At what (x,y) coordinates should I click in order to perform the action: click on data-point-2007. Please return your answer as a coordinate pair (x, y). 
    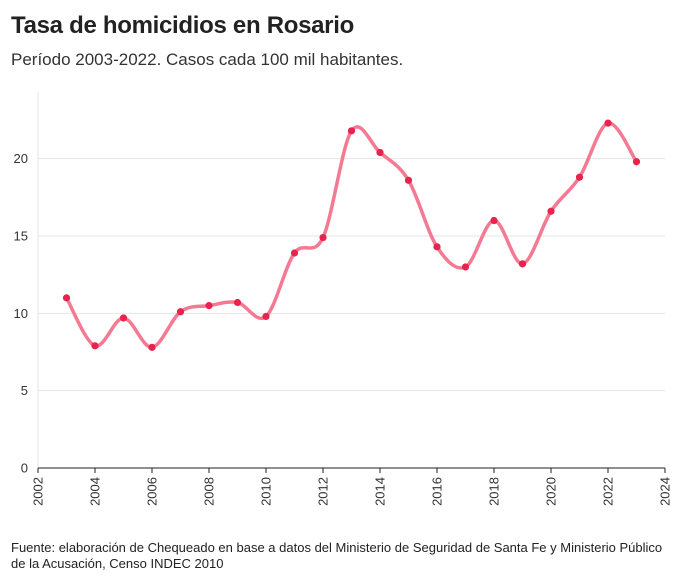
    Looking at the image, I should click on (180, 312).